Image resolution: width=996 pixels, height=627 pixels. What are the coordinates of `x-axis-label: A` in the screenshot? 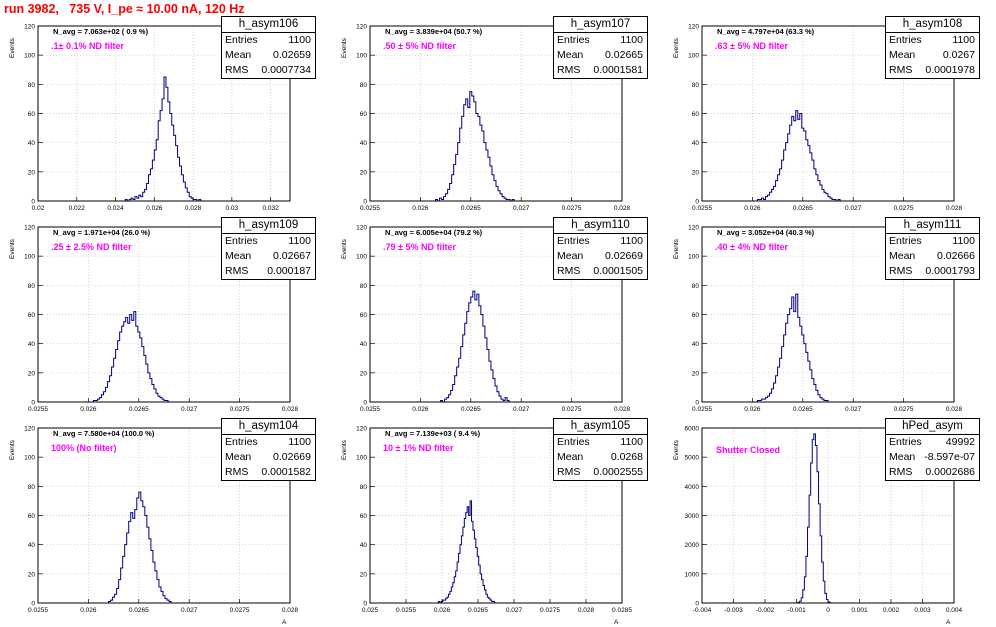 It's located at (284, 622).